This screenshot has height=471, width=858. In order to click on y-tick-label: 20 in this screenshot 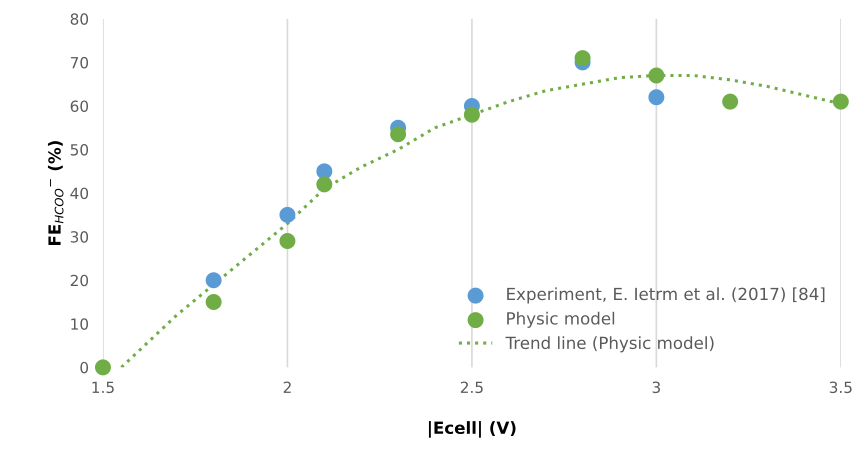, I will do `click(79, 280)`.